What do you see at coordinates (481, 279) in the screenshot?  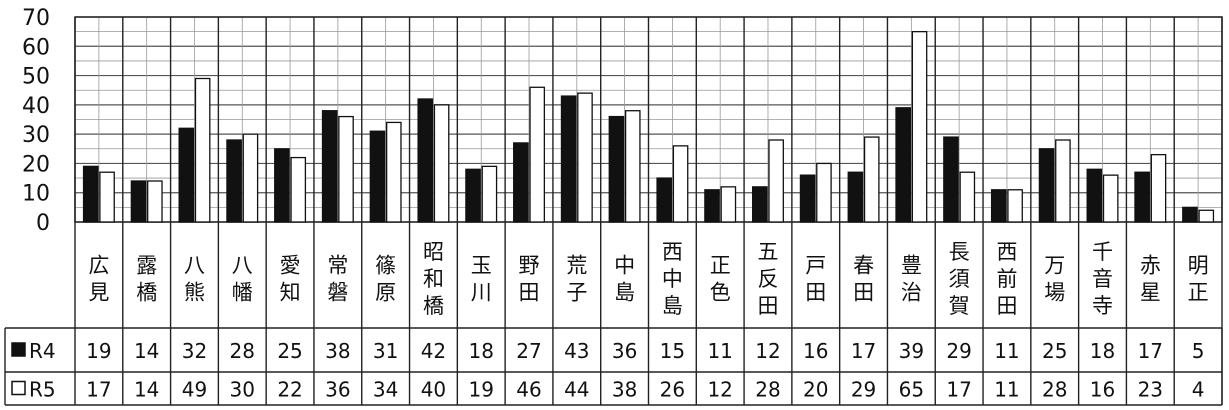 I see `category-label: 玉川` at bounding box center [481, 279].